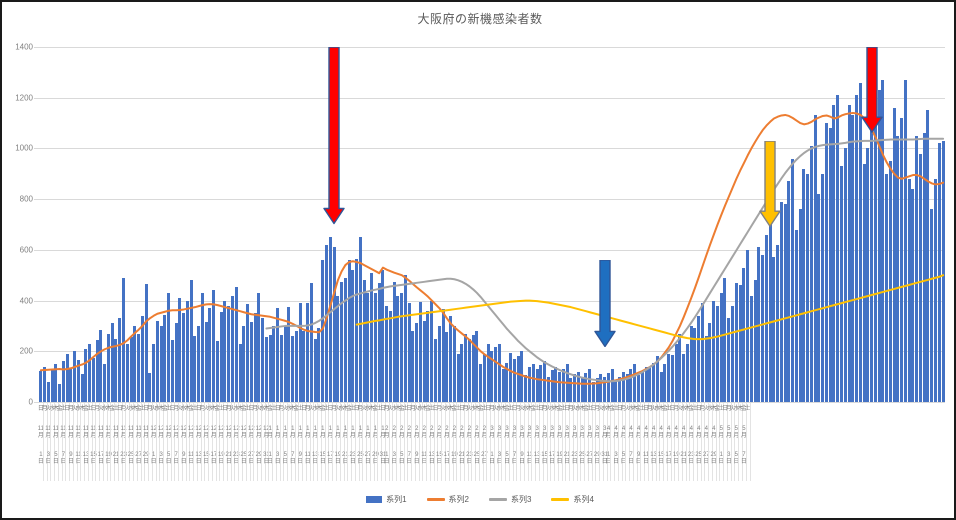  I want to click on x-axis-tick-group: 木 2 月 25 日, so click(476, 438).